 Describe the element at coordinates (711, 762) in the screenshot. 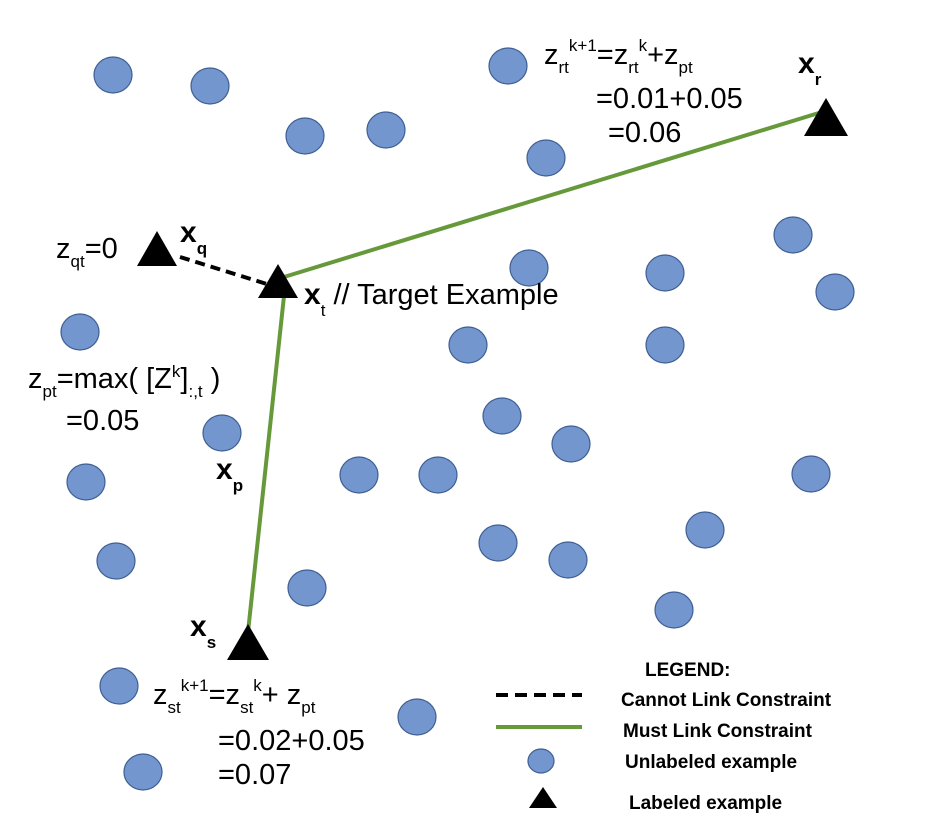

I see `legend-unlabeled-label: Unlabeled example` at that location.